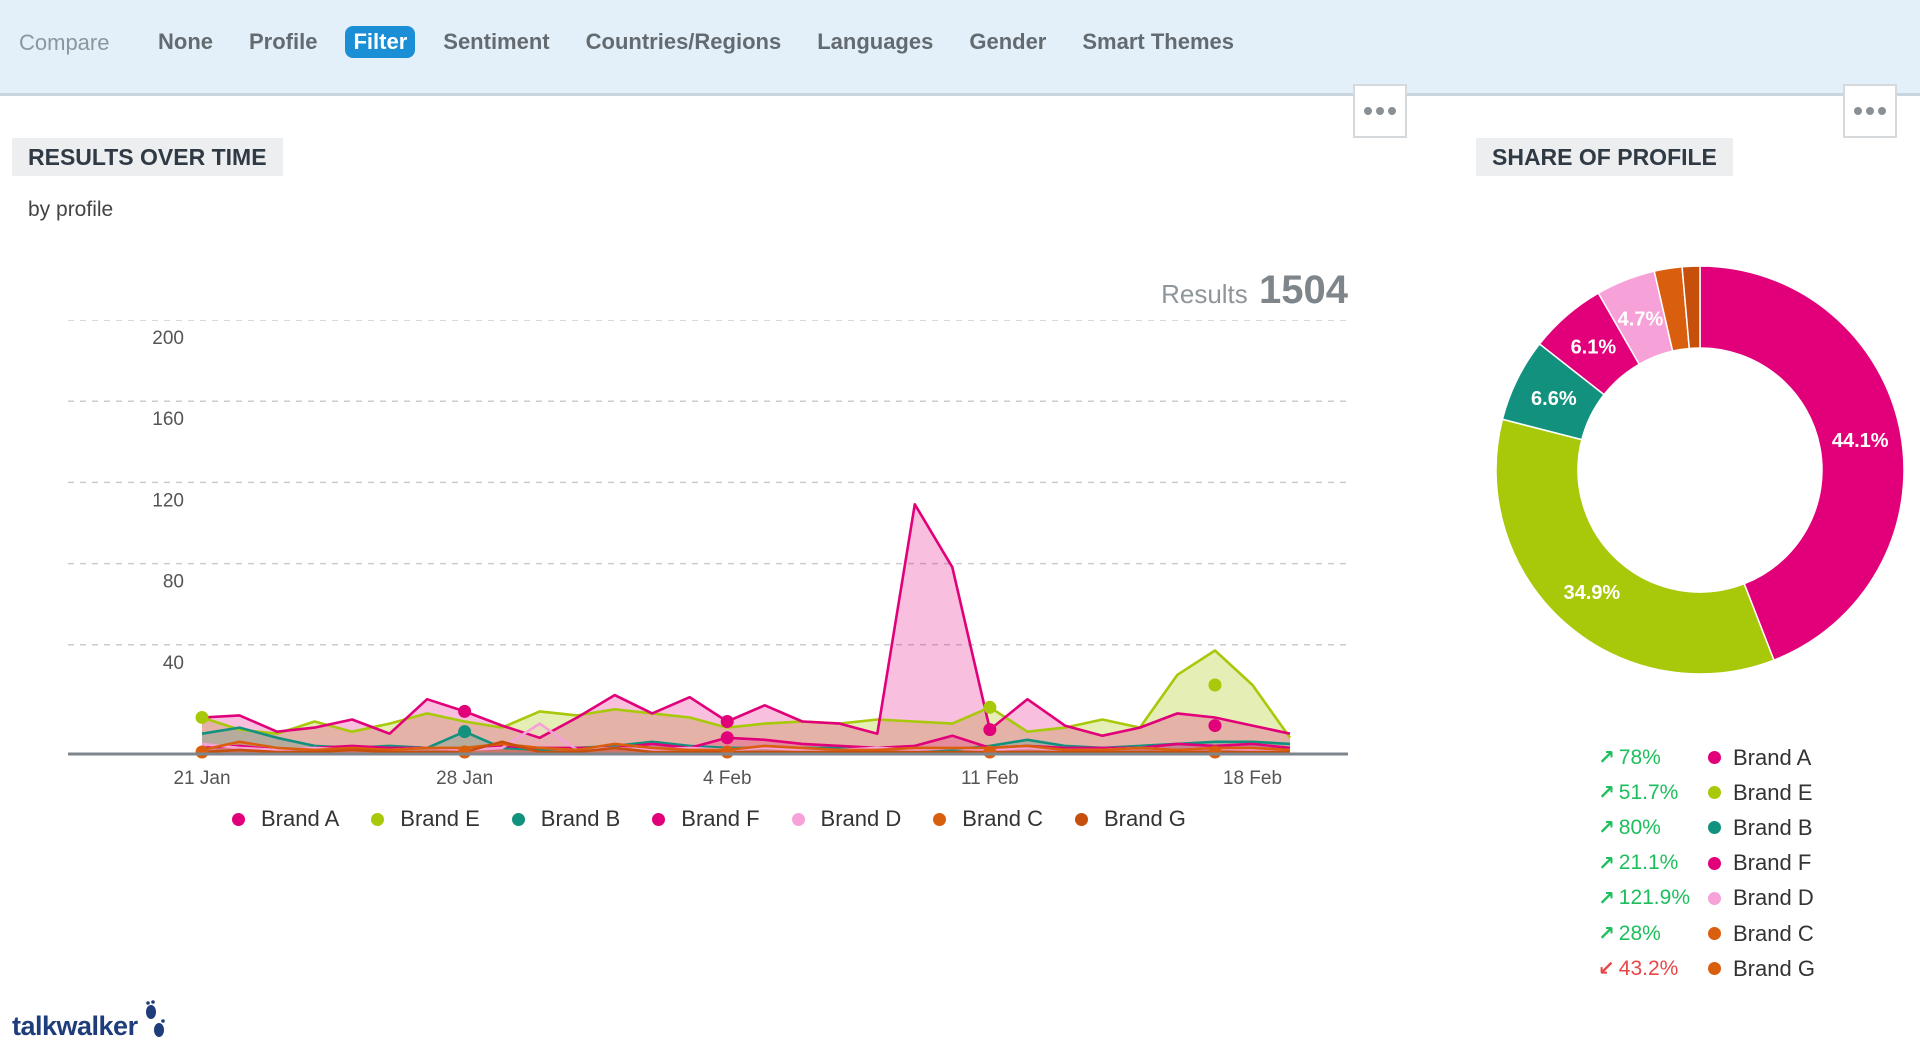 Image resolution: width=1920 pixels, height=1062 pixels. What do you see at coordinates (1648, 863) in the screenshot?
I see `change-value: 21.1%` at bounding box center [1648, 863].